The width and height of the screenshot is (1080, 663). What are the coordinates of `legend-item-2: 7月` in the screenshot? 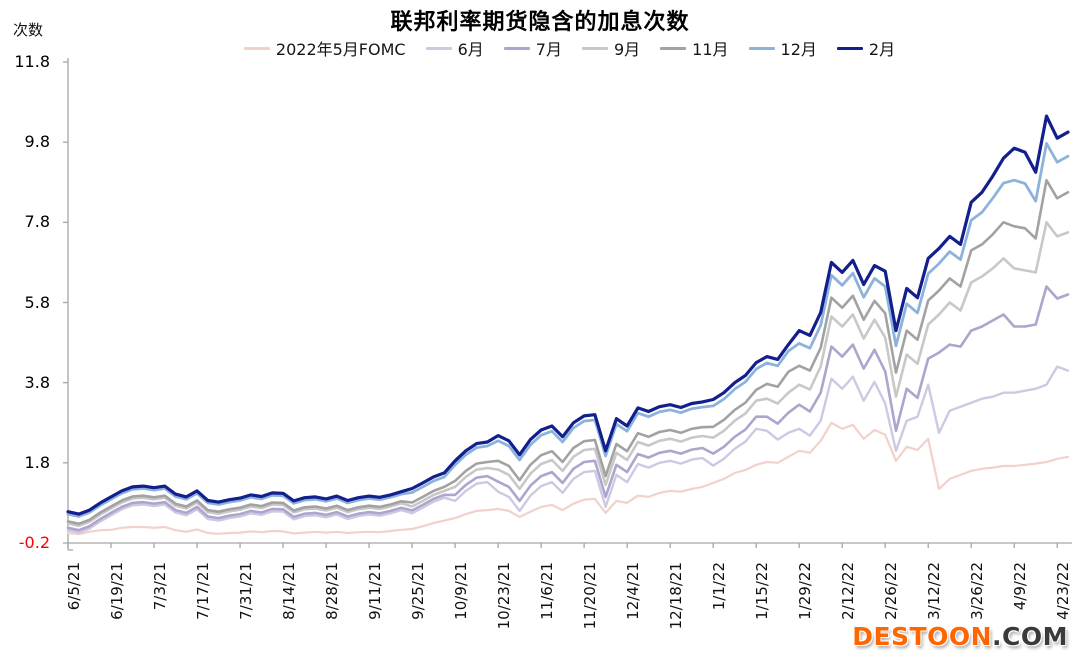 It's located at (532, 48).